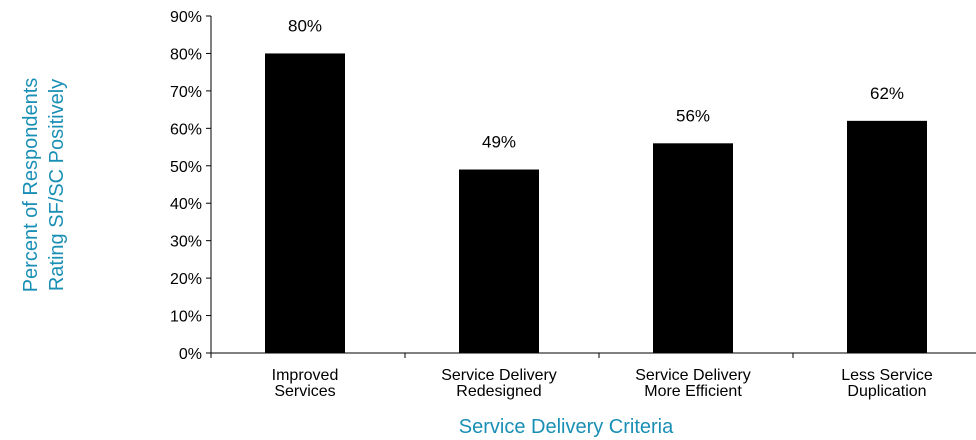 The image size is (976, 440). I want to click on y-tick-label: 0%, so click(190, 354).